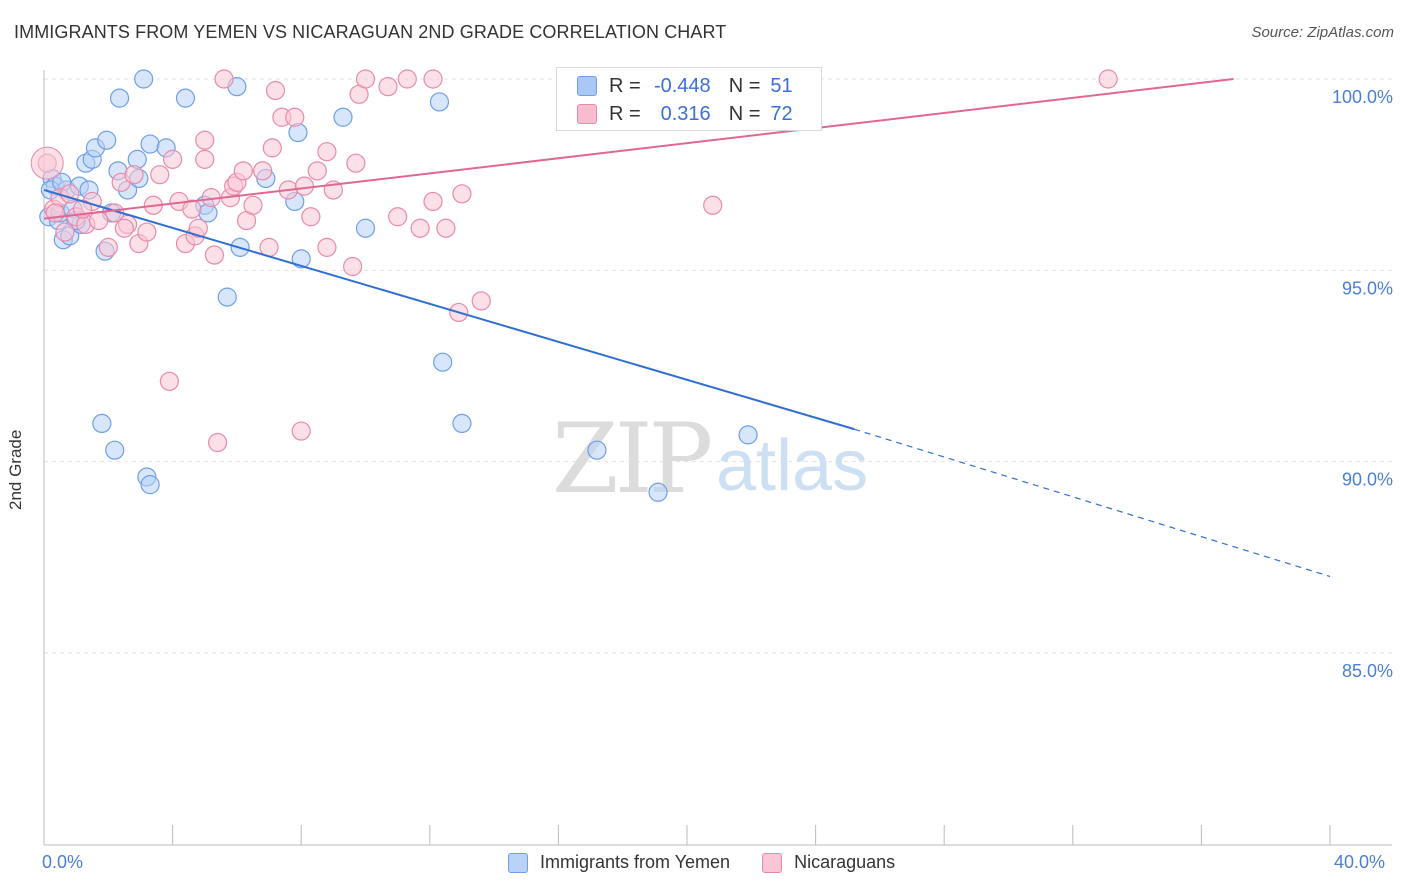 Image resolution: width=1406 pixels, height=892 pixels. Describe the element at coordinates (781, 113) in the screenshot. I see `n-value-nicaraguans: 72` at that location.